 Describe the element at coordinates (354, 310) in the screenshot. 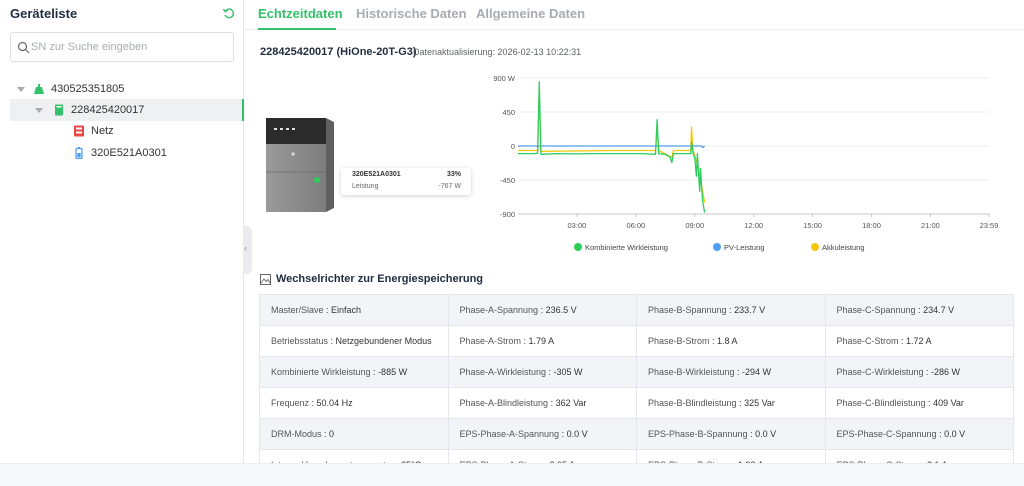

I see `table-cell: Master/Slave : Einfach` at that location.